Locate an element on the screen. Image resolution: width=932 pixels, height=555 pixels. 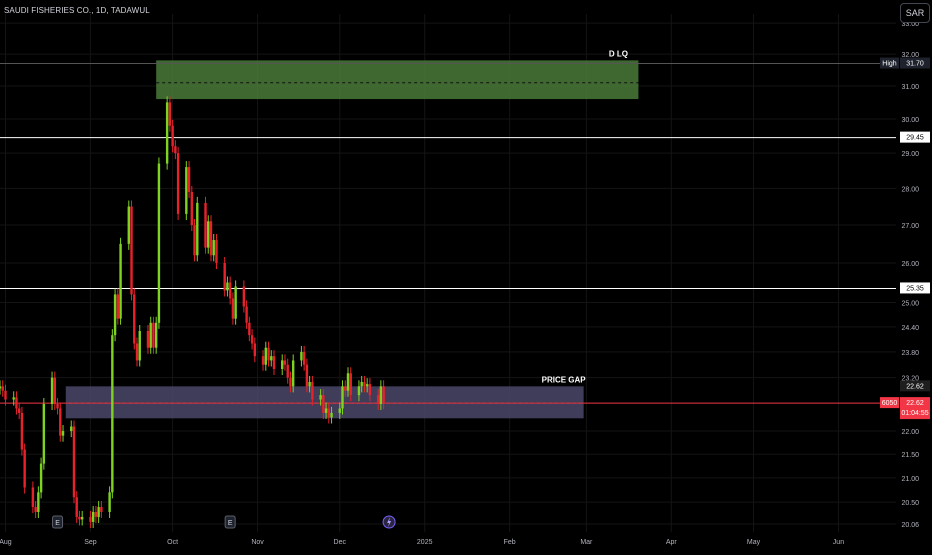
time-tick-label: Oct is located at coordinates (172, 542).